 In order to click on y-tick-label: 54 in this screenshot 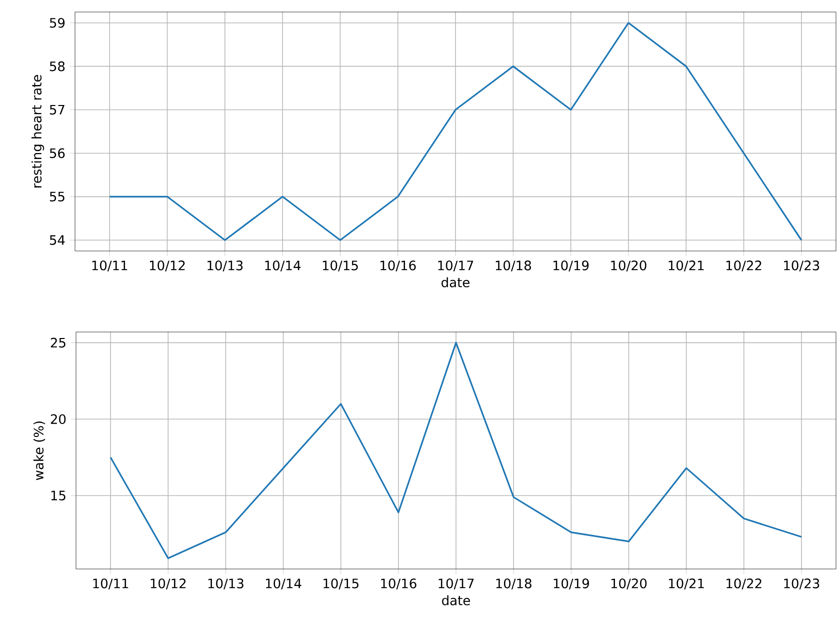, I will do `click(57, 240)`.